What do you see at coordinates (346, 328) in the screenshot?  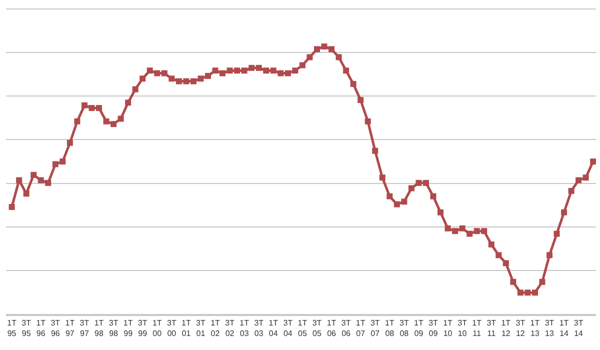 I see `x-tick-label: 3T 06` at bounding box center [346, 328].